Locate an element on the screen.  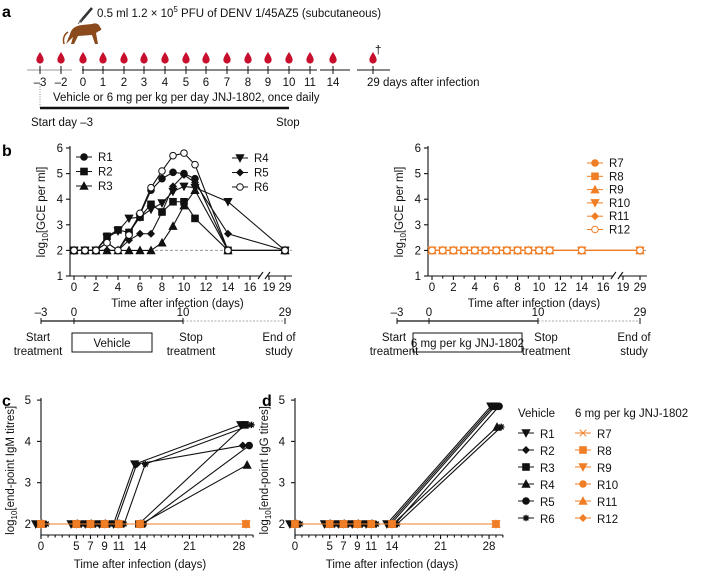
series-R6: R6 is located at coordinates (179, 202).